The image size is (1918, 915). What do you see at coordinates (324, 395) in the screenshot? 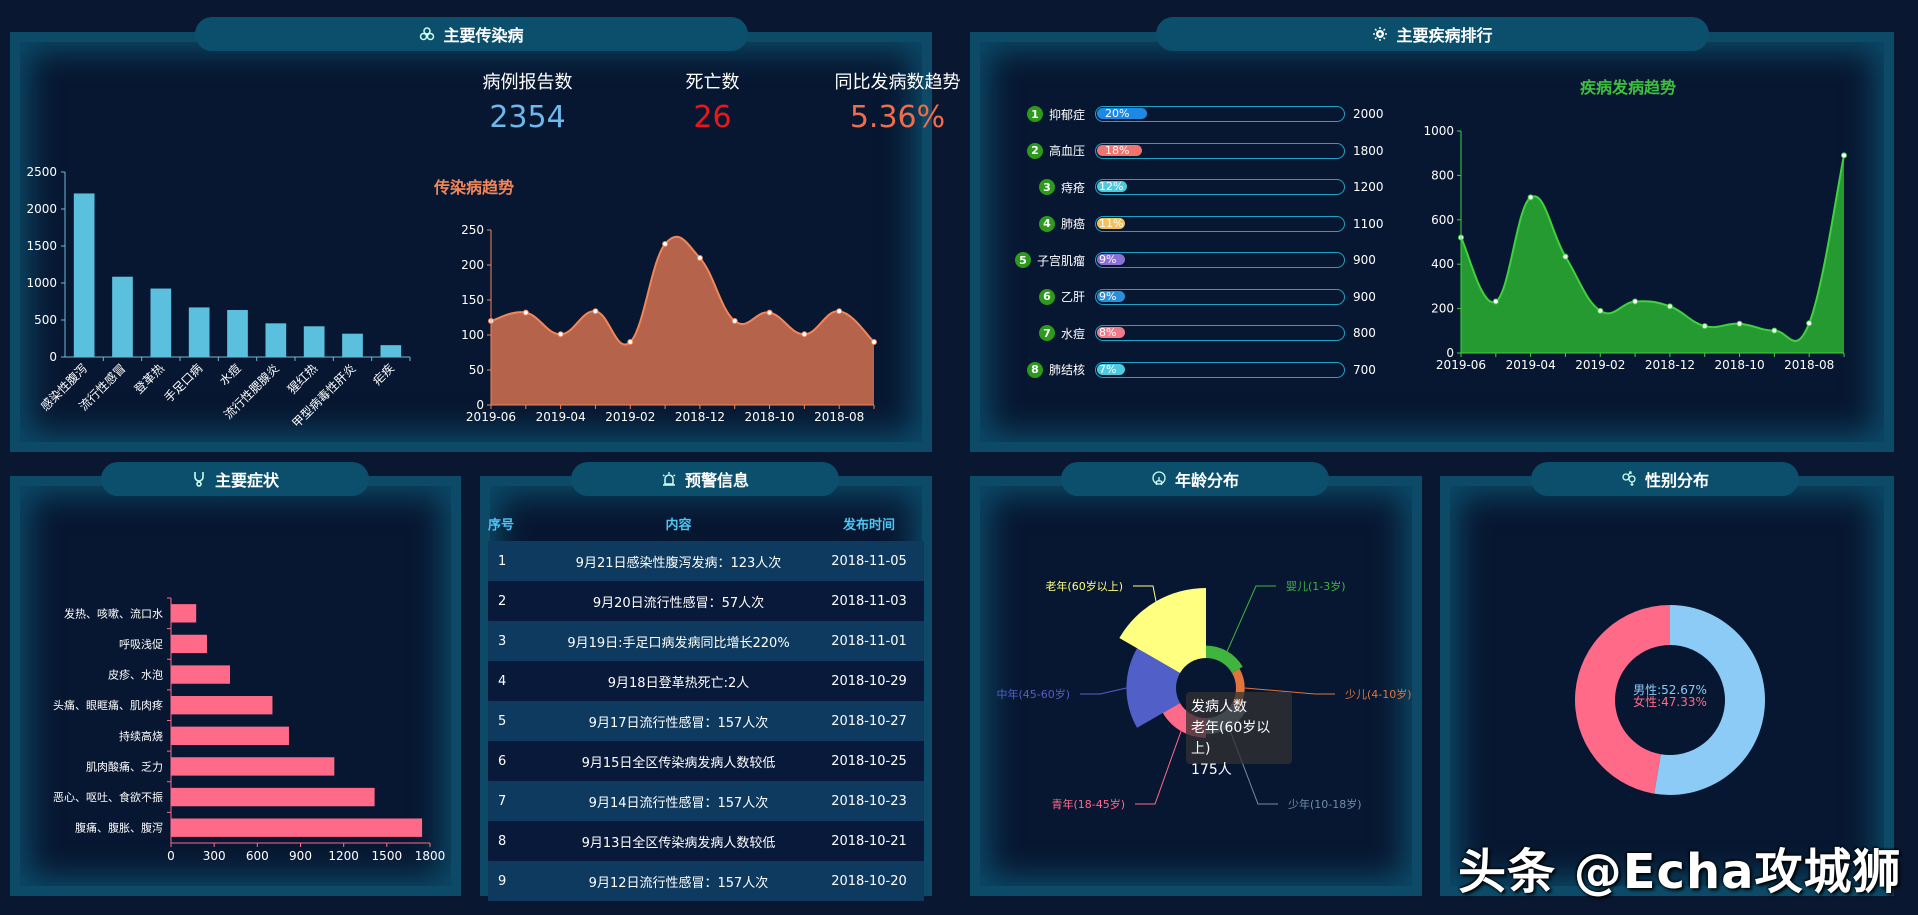
I see `x-category-label: 甲型病毒性肝炎` at bounding box center [324, 395].